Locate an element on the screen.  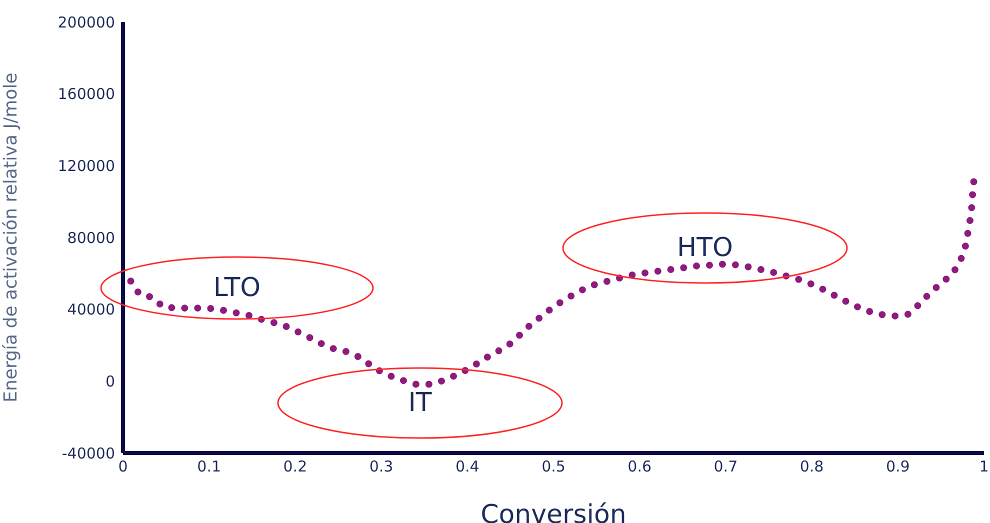
x-tick-label: 0.9 is located at coordinates (898, 467).